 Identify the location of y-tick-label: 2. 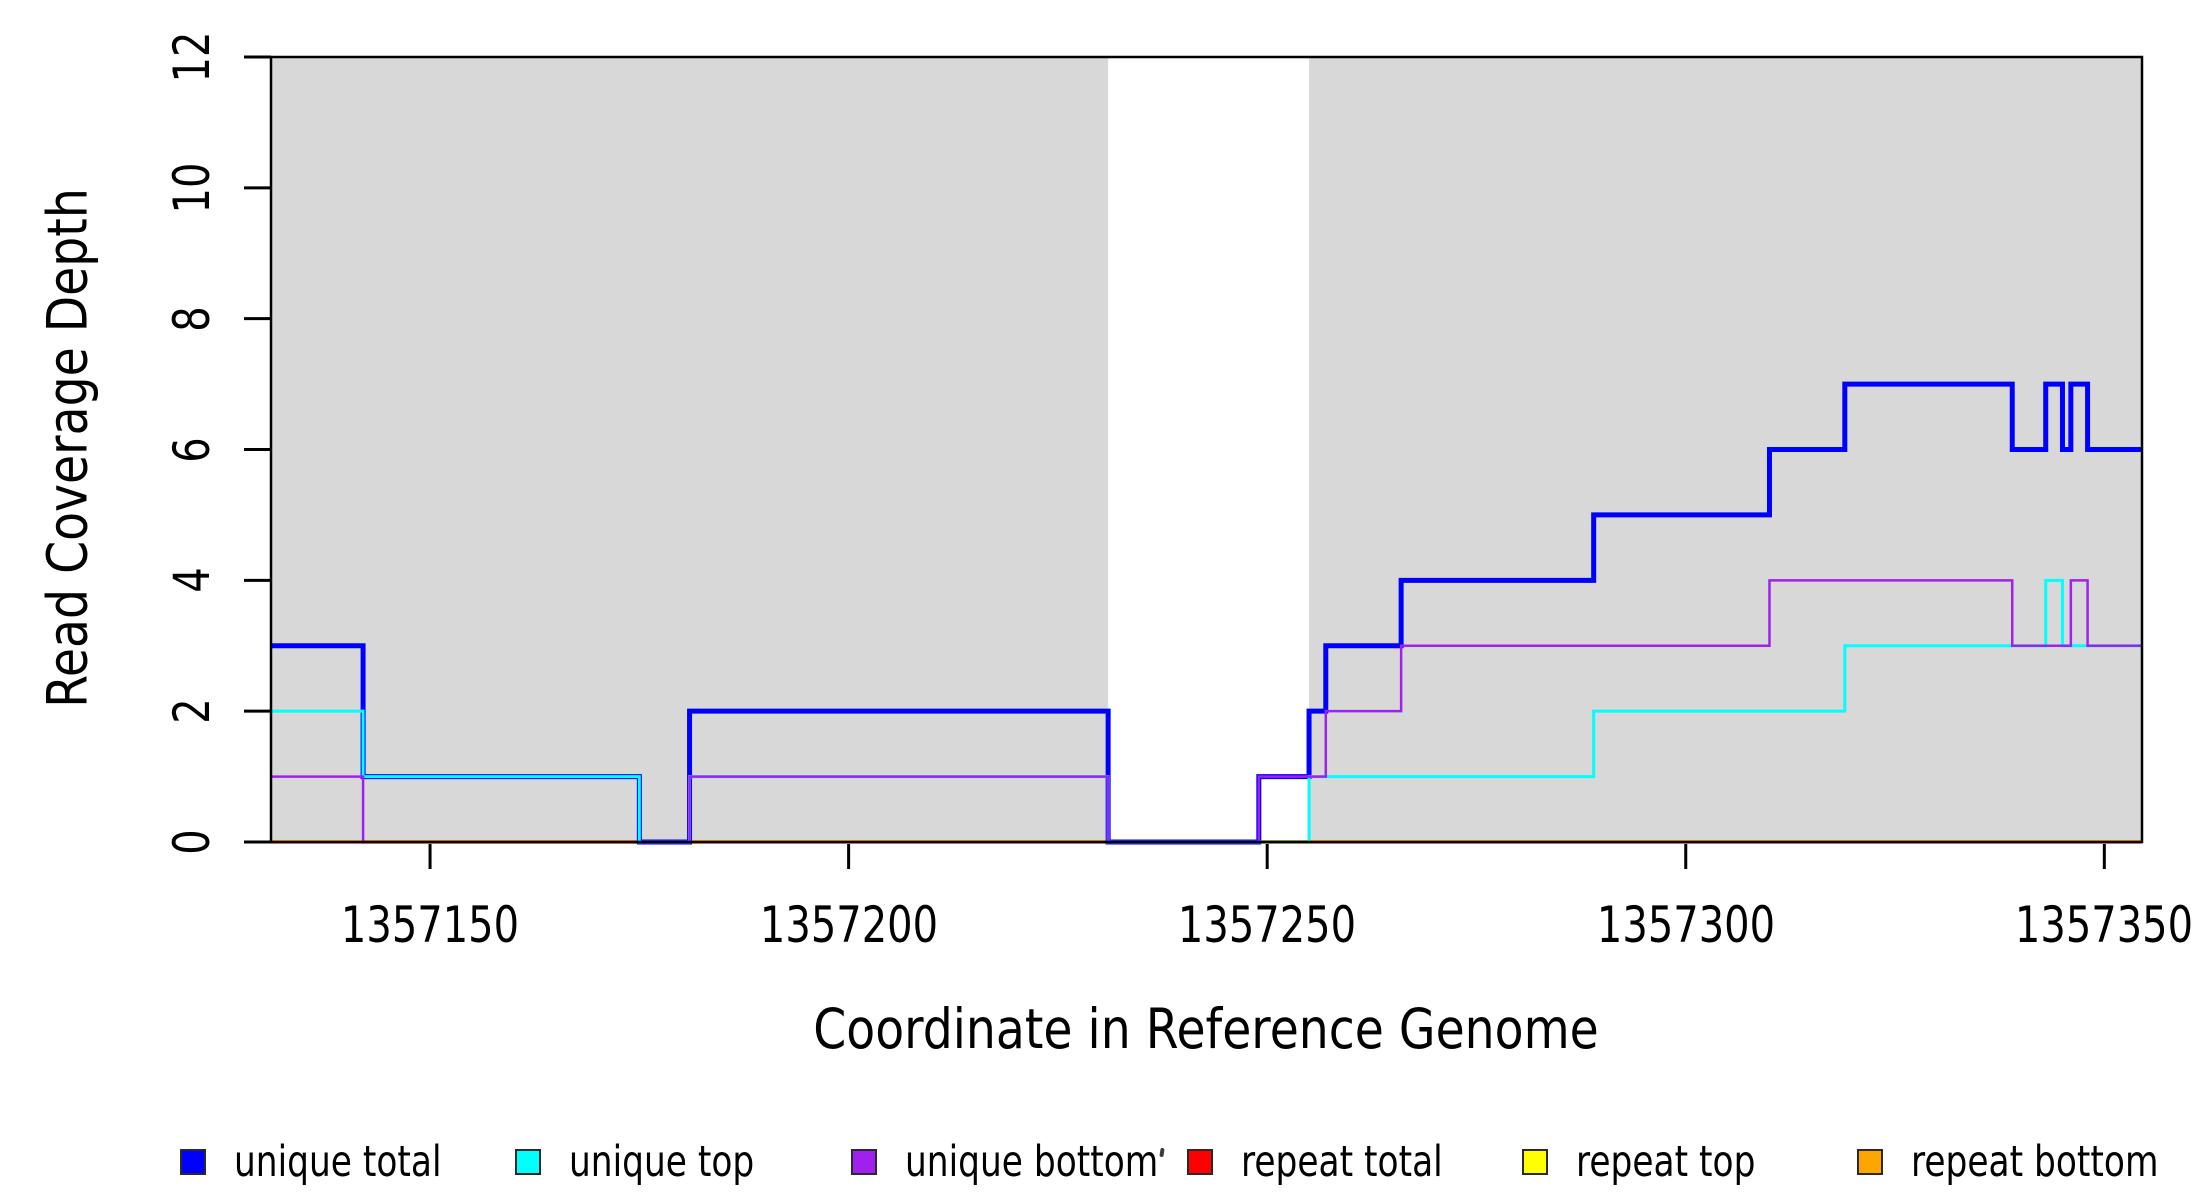
(192, 711).